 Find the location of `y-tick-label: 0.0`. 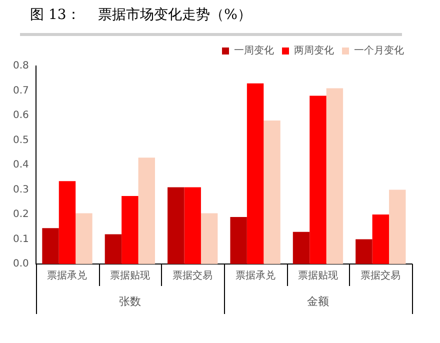

y-tick-label: 0.0 is located at coordinates (20, 264).